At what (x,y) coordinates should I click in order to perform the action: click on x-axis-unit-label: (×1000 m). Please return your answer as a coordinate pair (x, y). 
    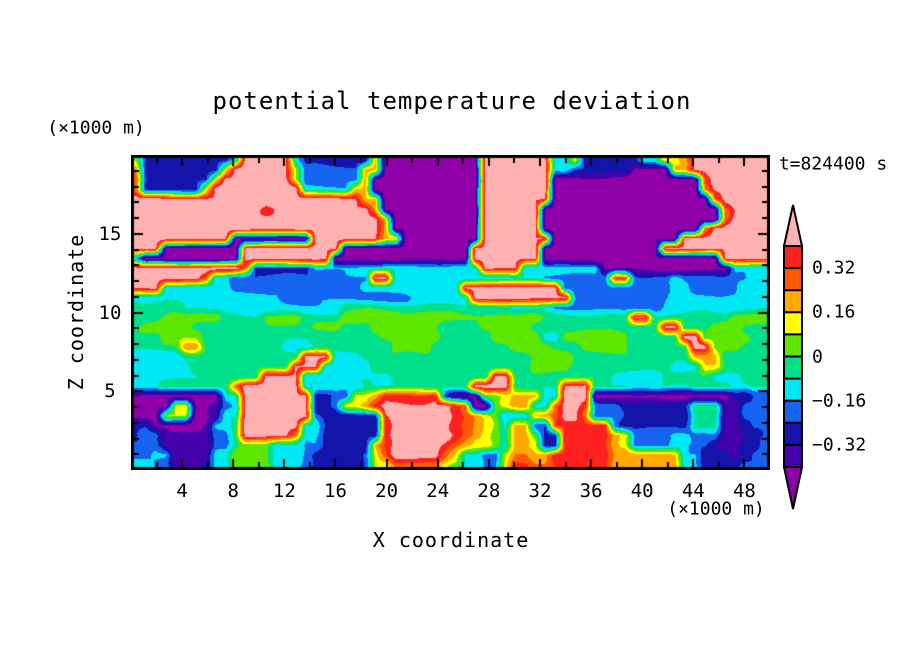
    Looking at the image, I should click on (716, 509).